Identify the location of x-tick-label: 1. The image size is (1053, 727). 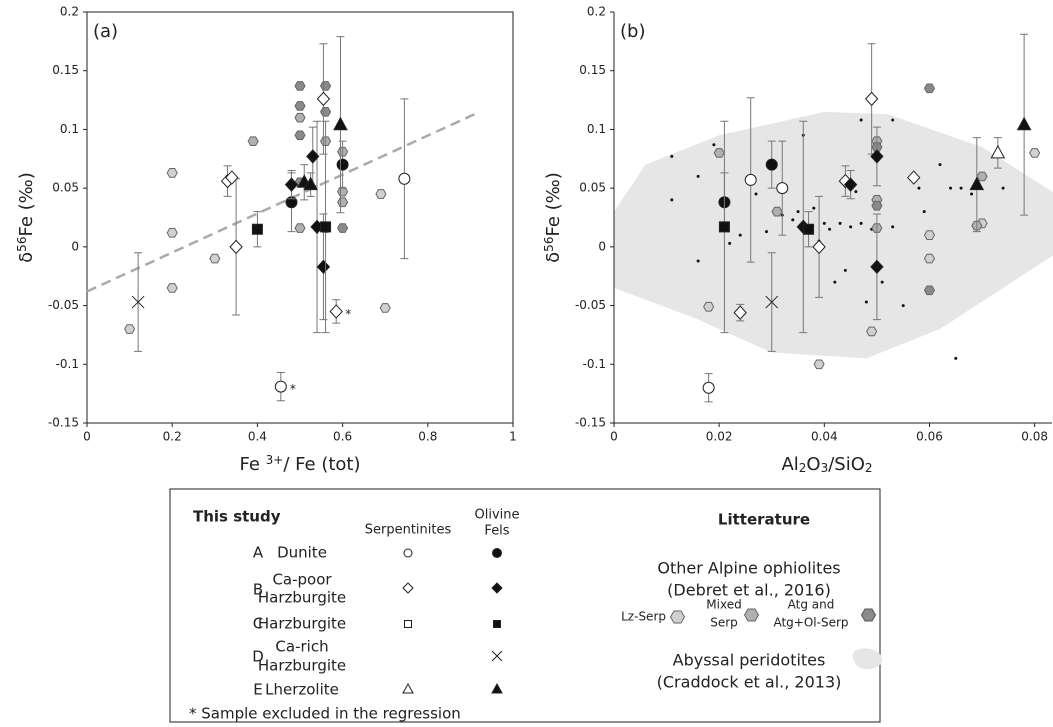
(513, 437).